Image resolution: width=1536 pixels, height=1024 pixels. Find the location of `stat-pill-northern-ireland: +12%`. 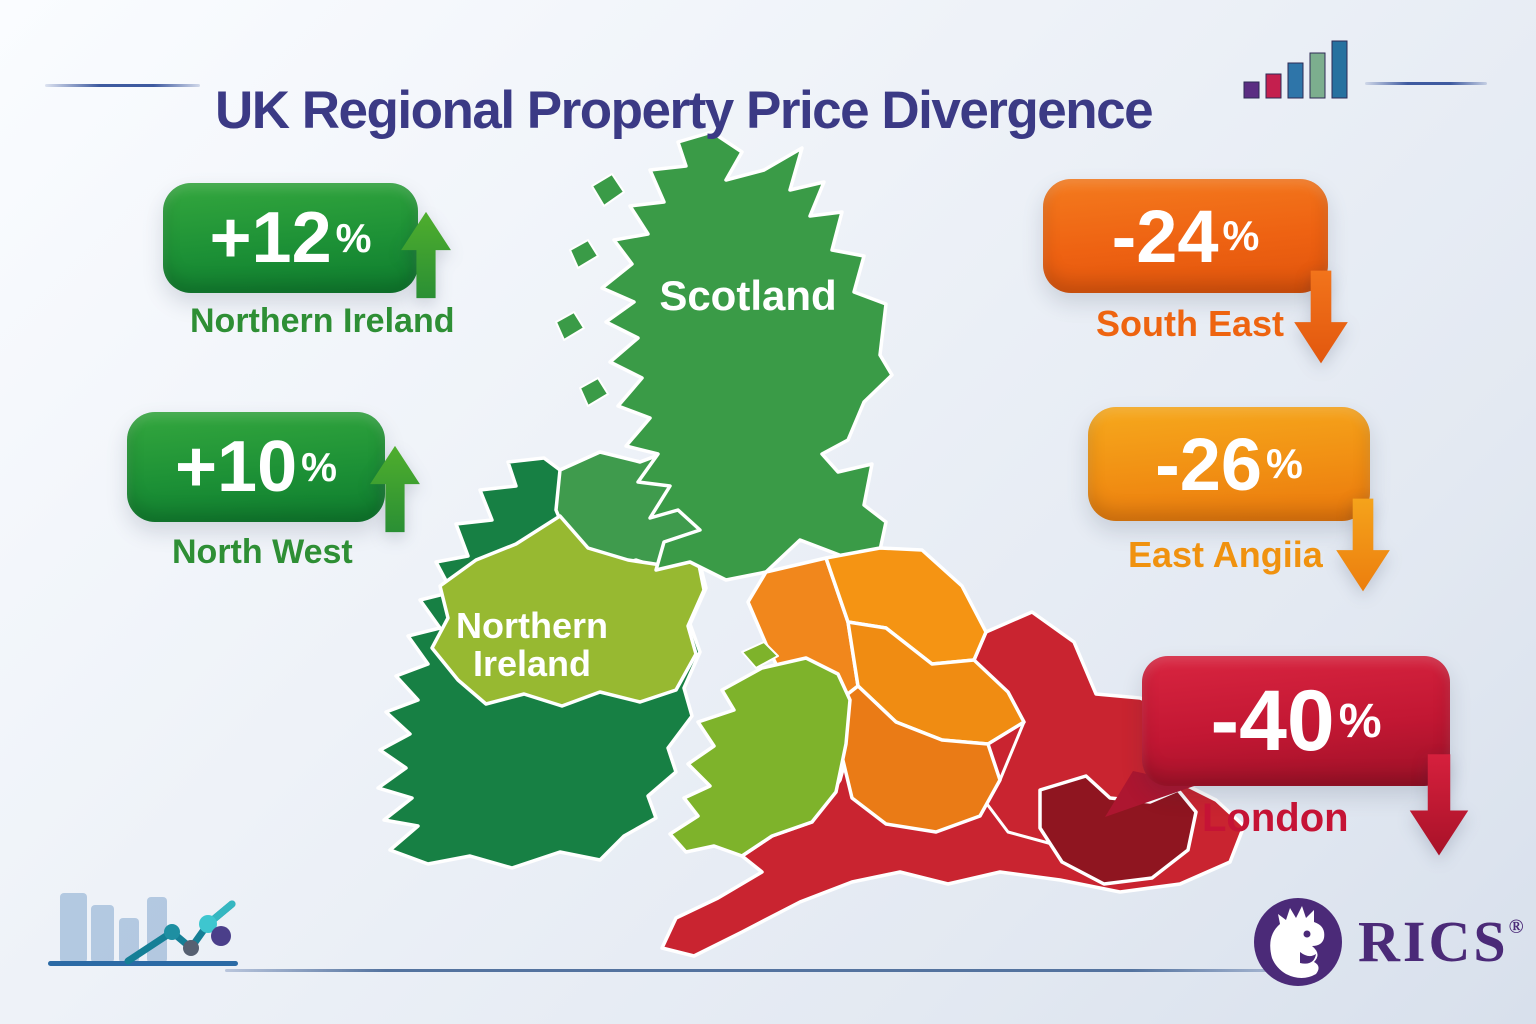

stat-pill-northern-ireland: +12% is located at coordinates (290, 238).